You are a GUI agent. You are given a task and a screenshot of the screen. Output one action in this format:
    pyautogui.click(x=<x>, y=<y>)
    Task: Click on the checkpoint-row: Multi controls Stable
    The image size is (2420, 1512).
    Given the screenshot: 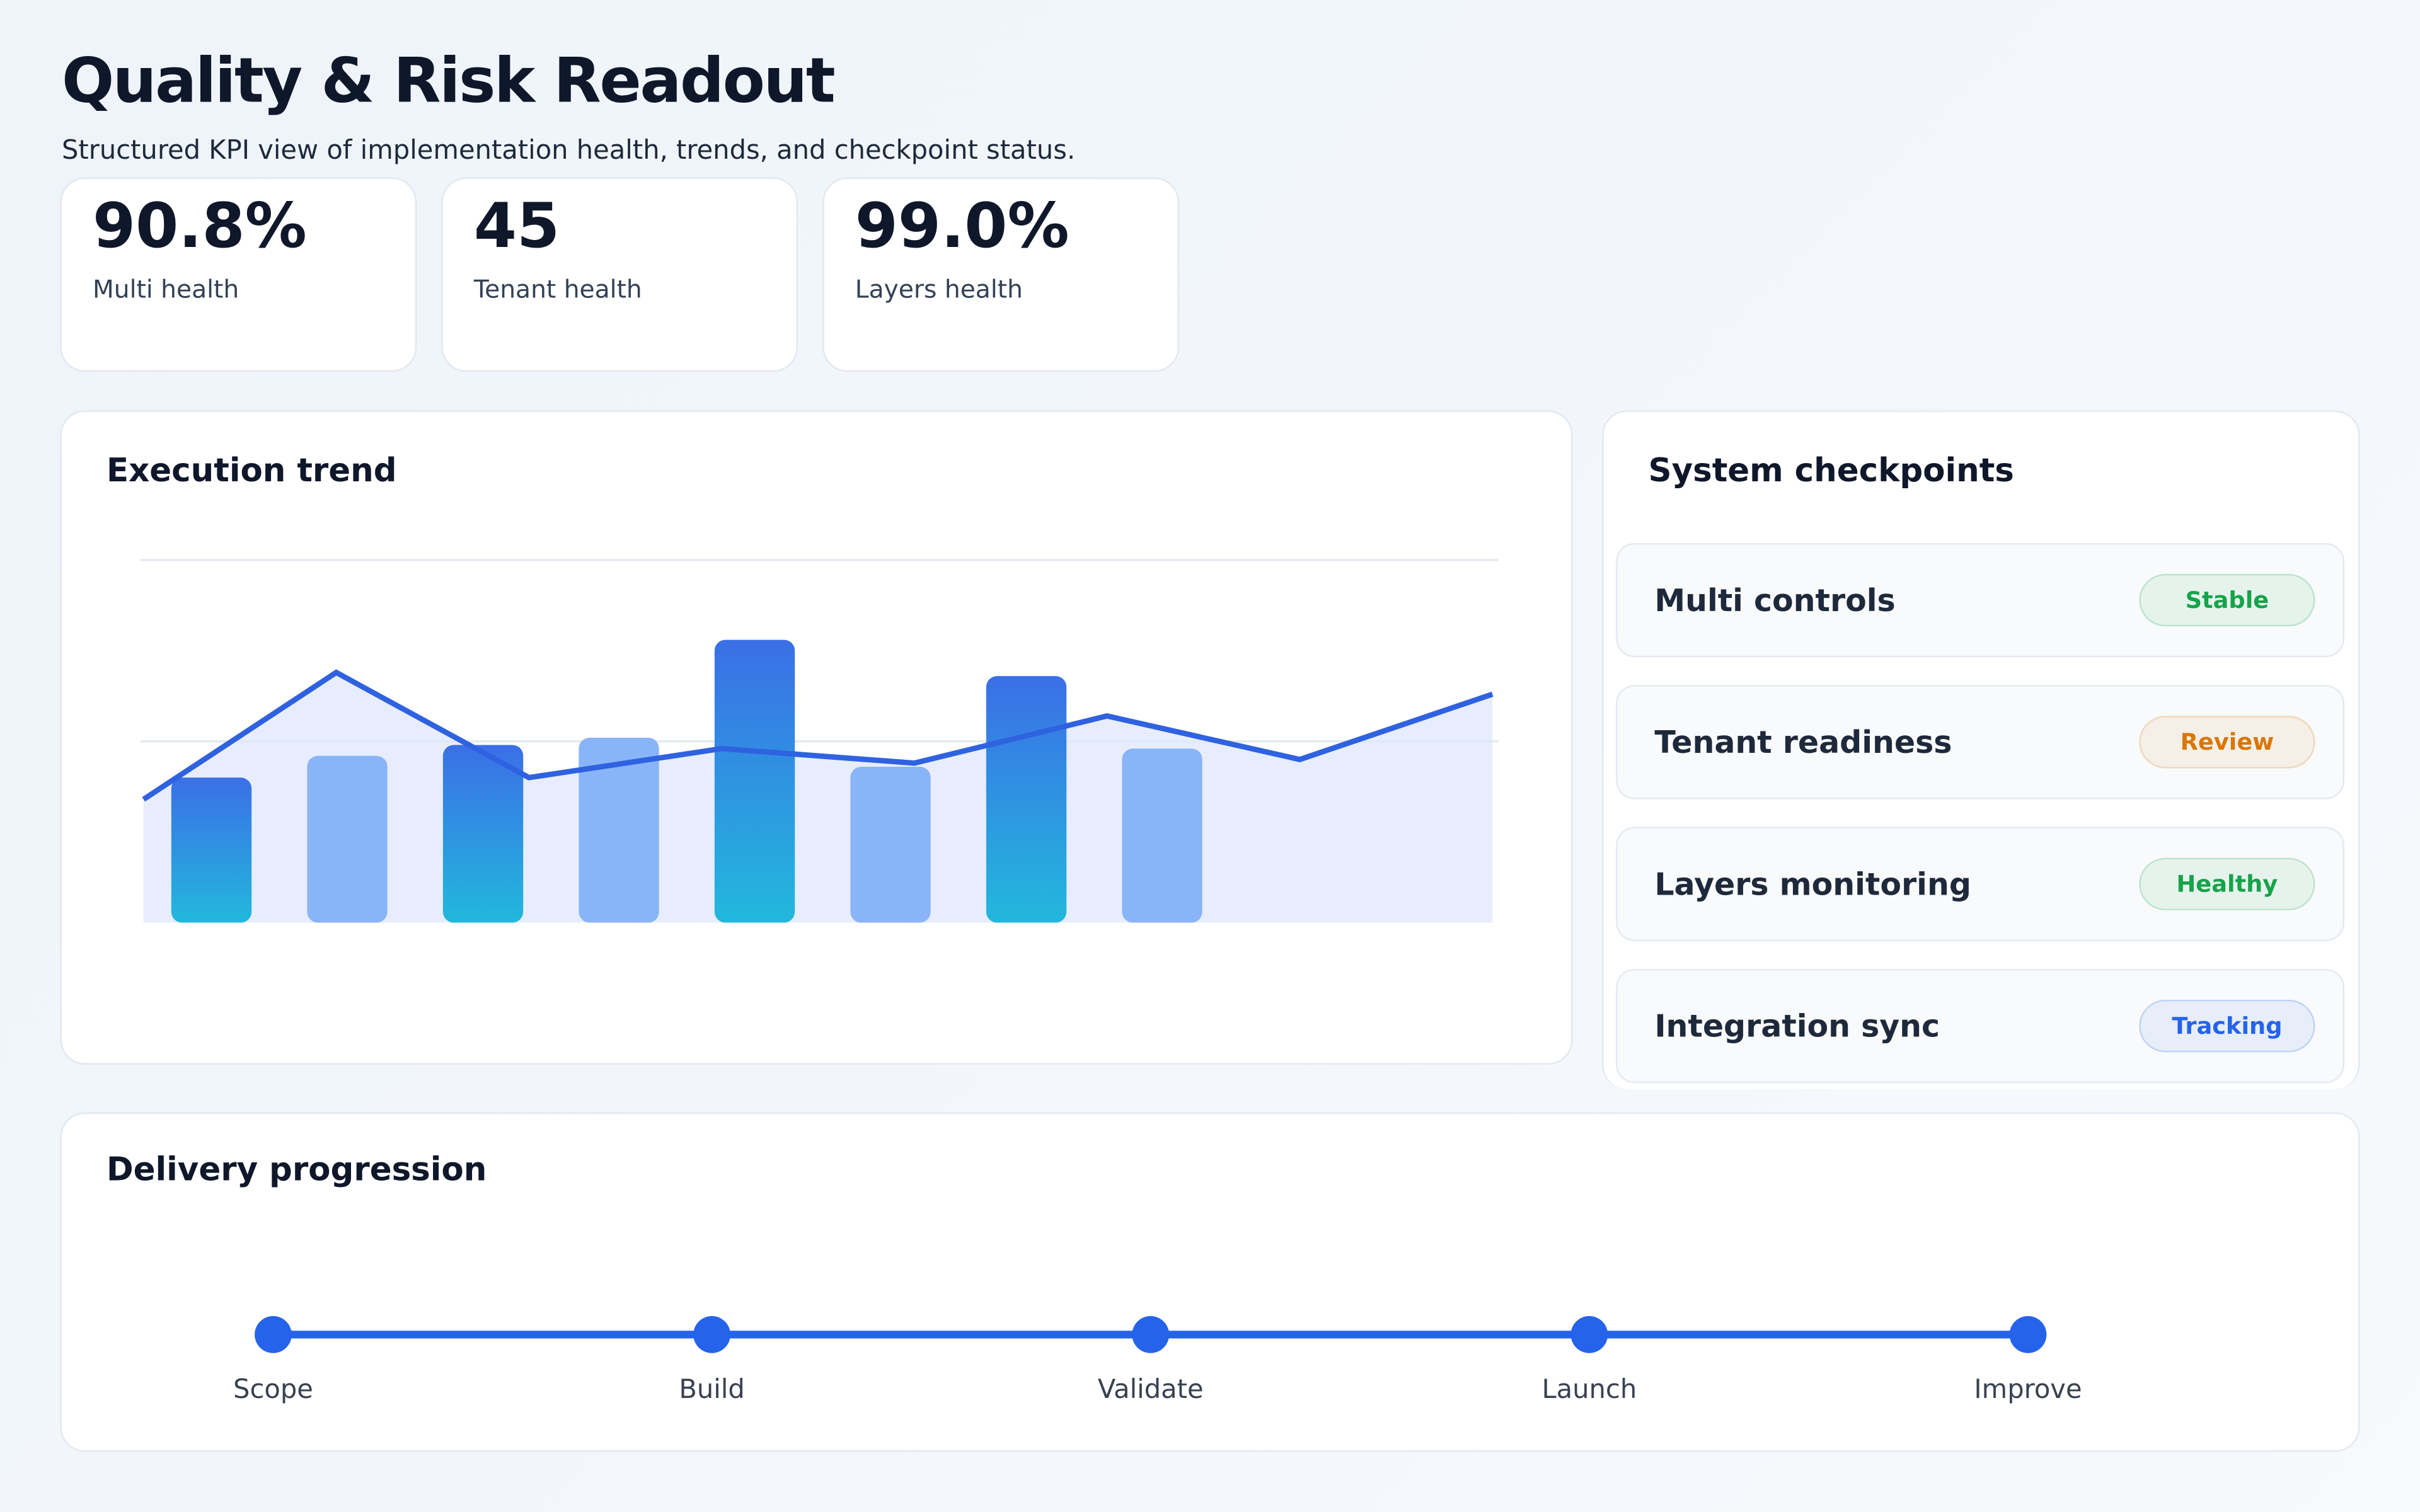 What is the action you would take?
    pyautogui.click(x=1981, y=600)
    